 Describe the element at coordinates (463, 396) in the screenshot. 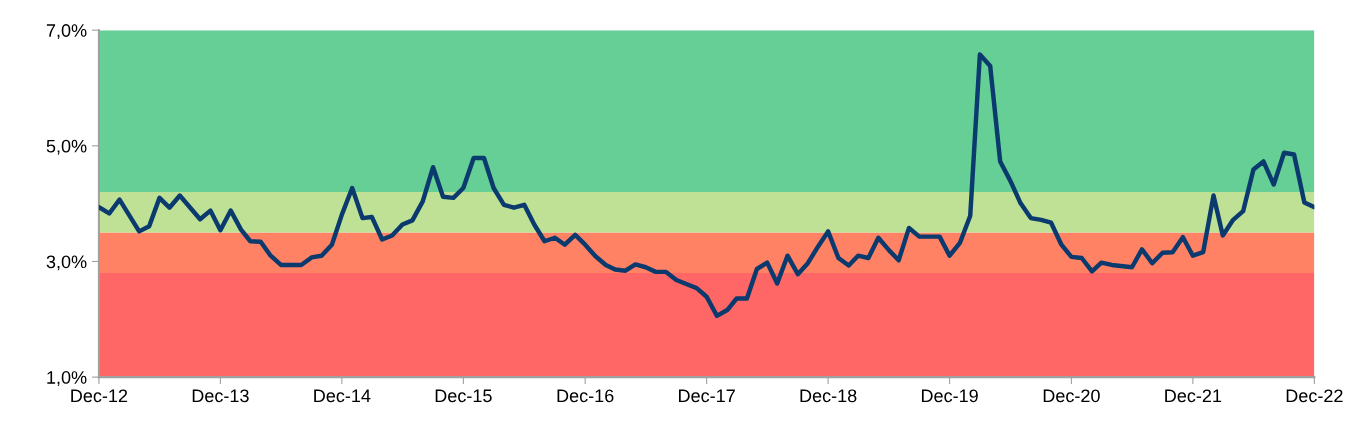

I see `x-tick-label: Dec-15` at that location.